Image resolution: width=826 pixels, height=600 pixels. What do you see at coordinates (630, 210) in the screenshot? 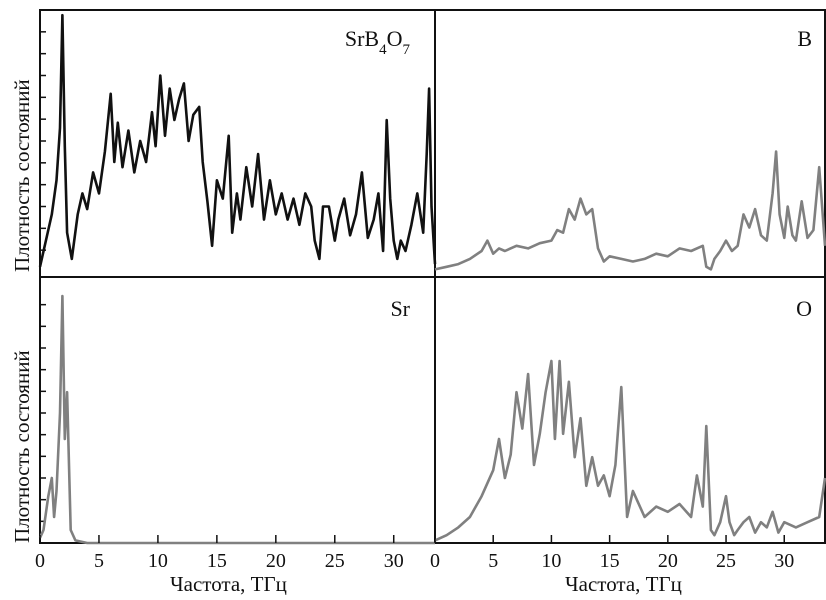
I see `series-line-top-right` at bounding box center [630, 210].